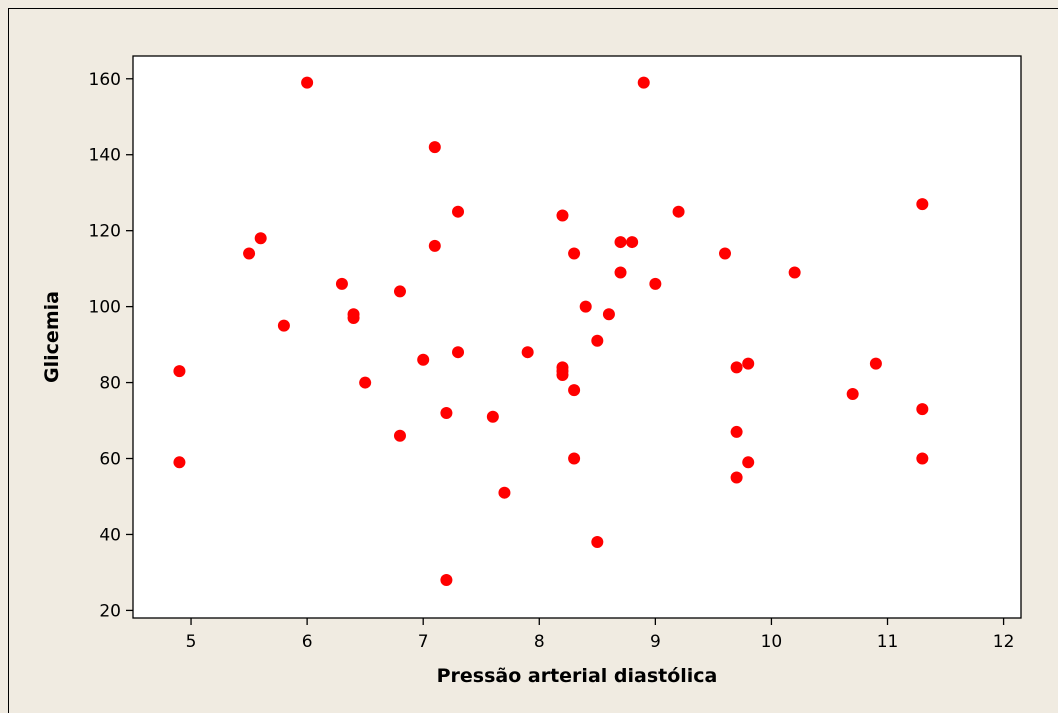  What do you see at coordinates (105, 308) in the screenshot?
I see `y-tick-label: 100` at bounding box center [105, 308].